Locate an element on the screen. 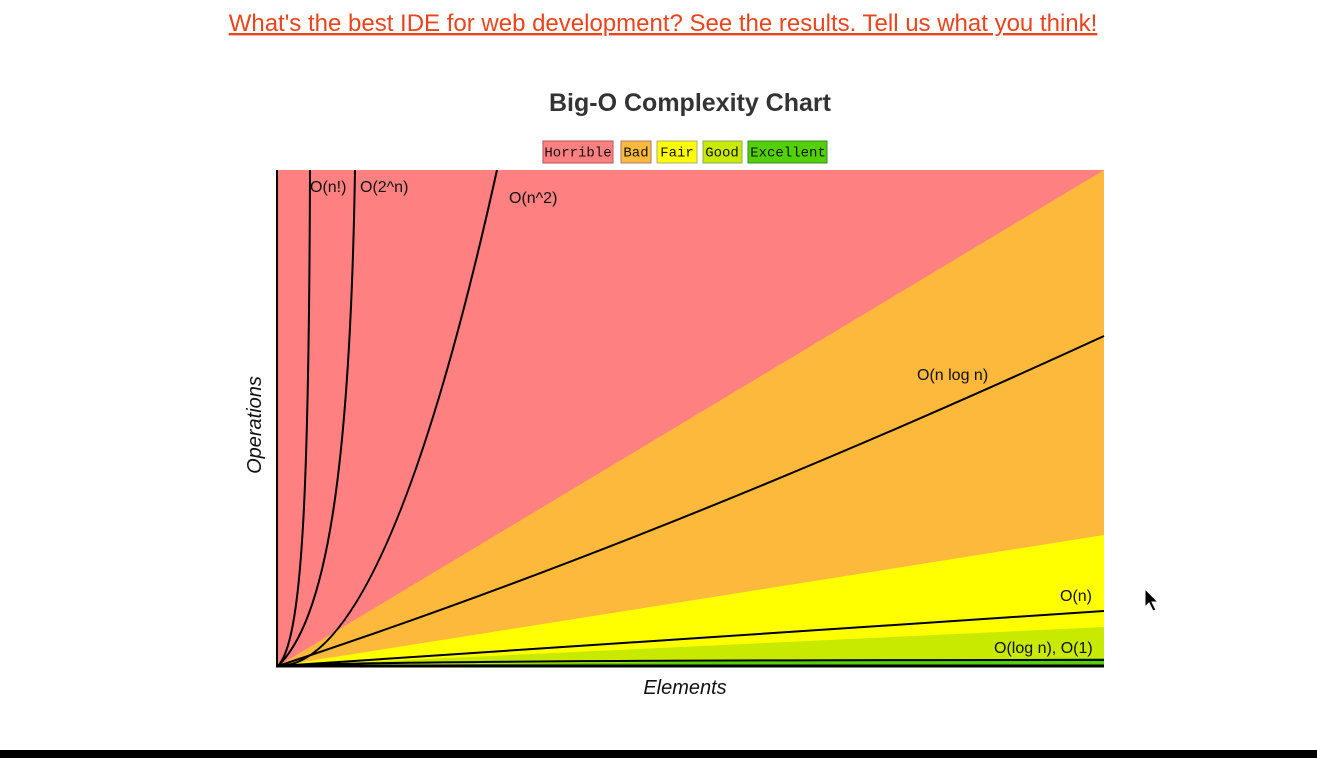  legend-label: Horrible is located at coordinates (577, 154).